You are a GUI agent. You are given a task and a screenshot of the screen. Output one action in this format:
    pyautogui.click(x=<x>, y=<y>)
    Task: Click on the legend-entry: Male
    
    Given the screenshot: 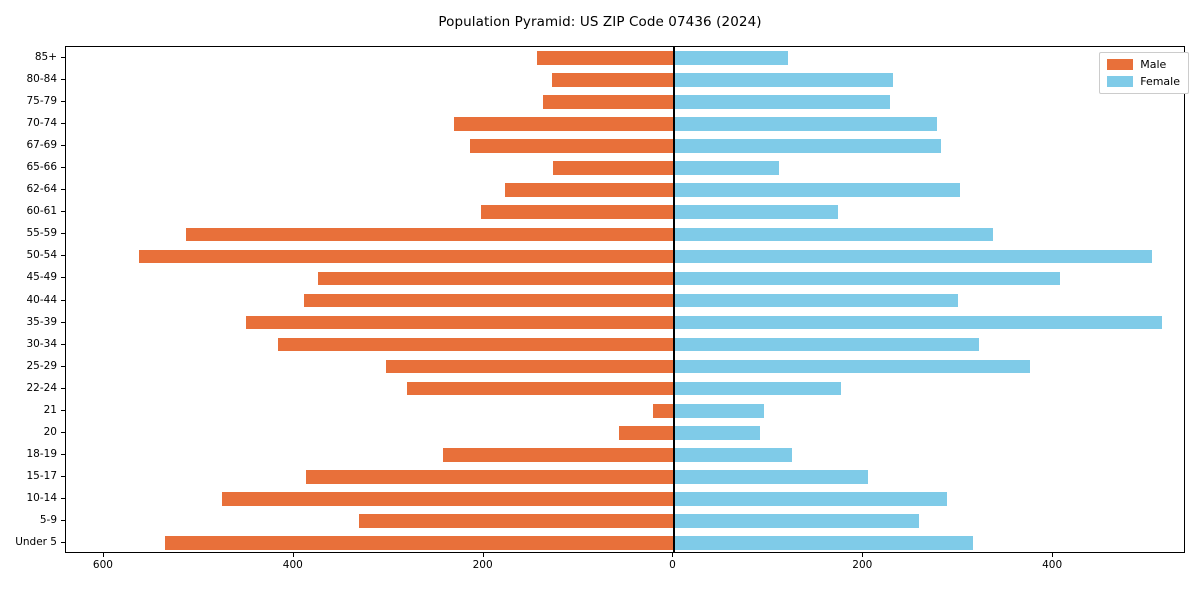 What is the action you would take?
    pyautogui.click(x=1143, y=64)
    